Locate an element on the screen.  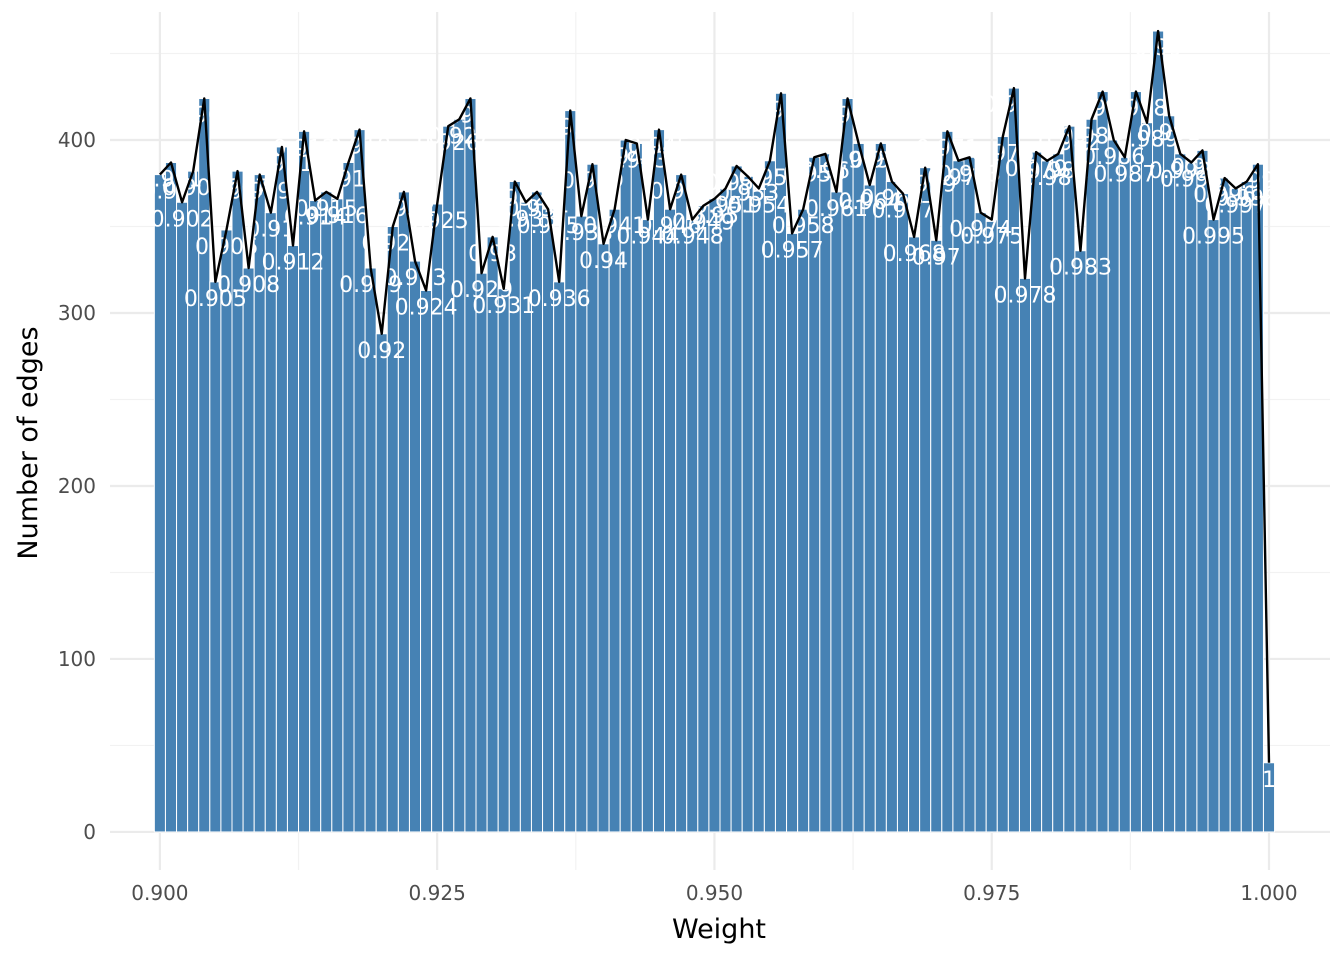
y-tick-label: 200 is located at coordinates (77, 486).